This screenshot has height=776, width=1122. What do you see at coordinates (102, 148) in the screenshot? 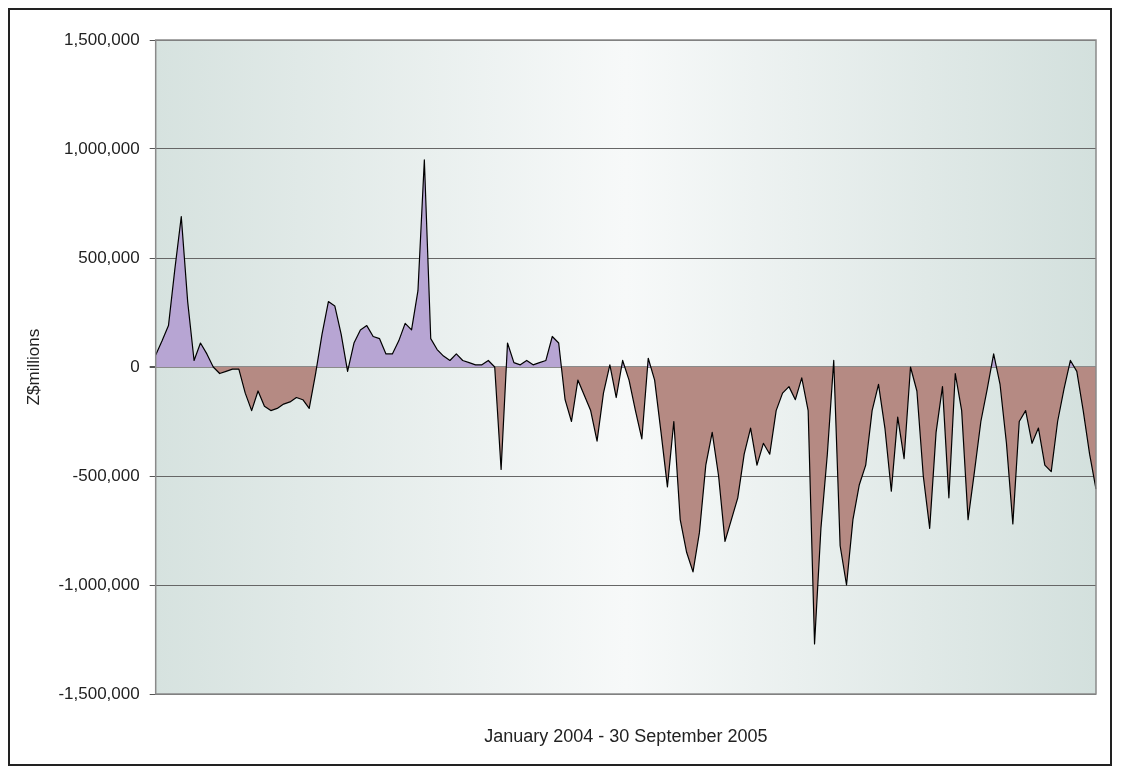
I see `y-tick-label: 1,000,000` at bounding box center [102, 148].